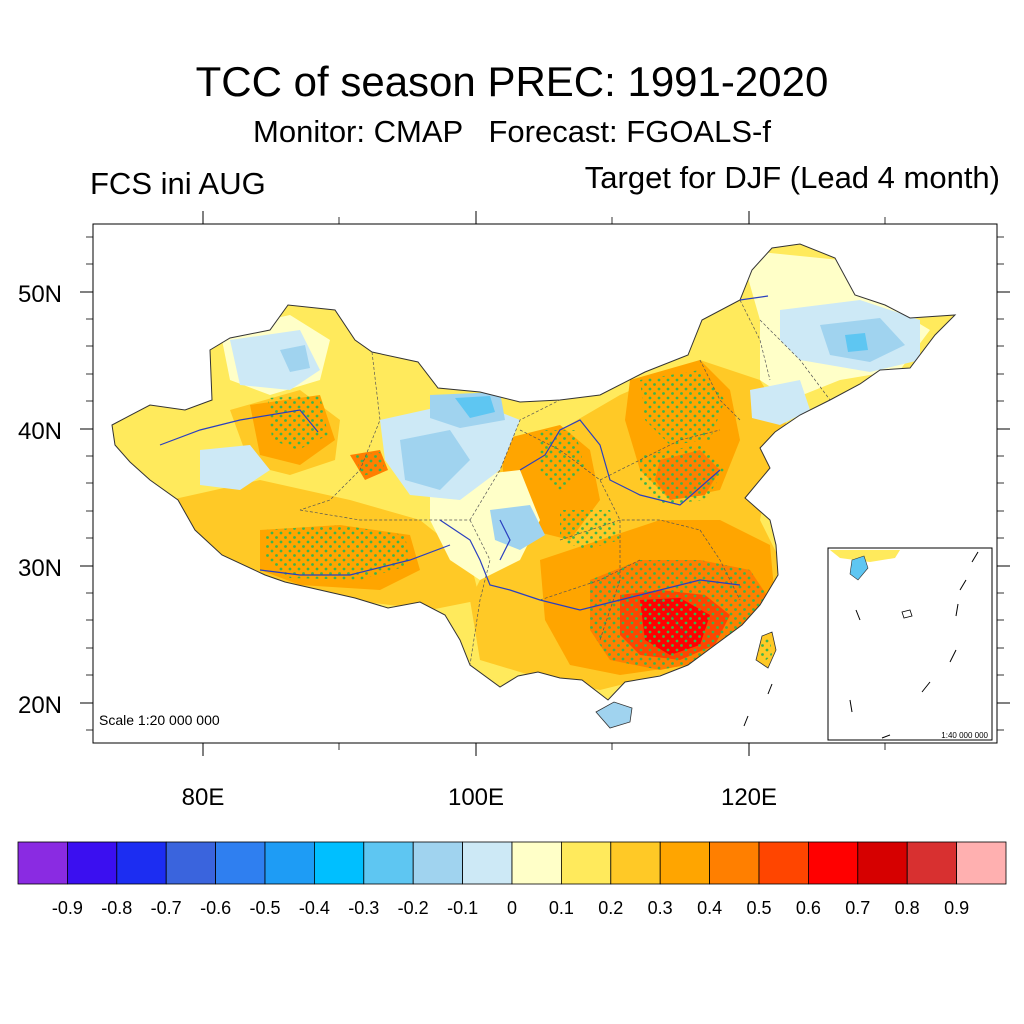 This screenshot has width=1024, height=1024. I want to click on inset-scale-label: 1:40 000 000, so click(964, 735).